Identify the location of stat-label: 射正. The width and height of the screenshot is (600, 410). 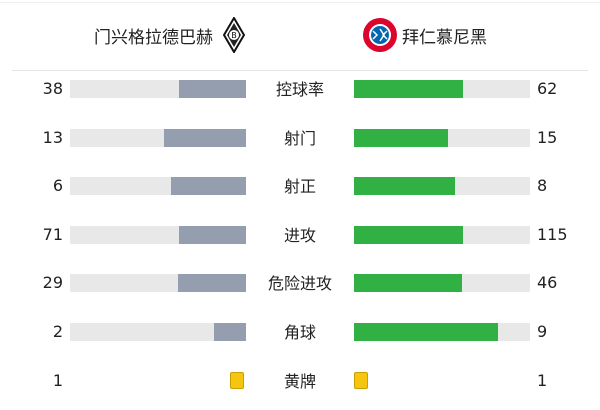
(299, 187).